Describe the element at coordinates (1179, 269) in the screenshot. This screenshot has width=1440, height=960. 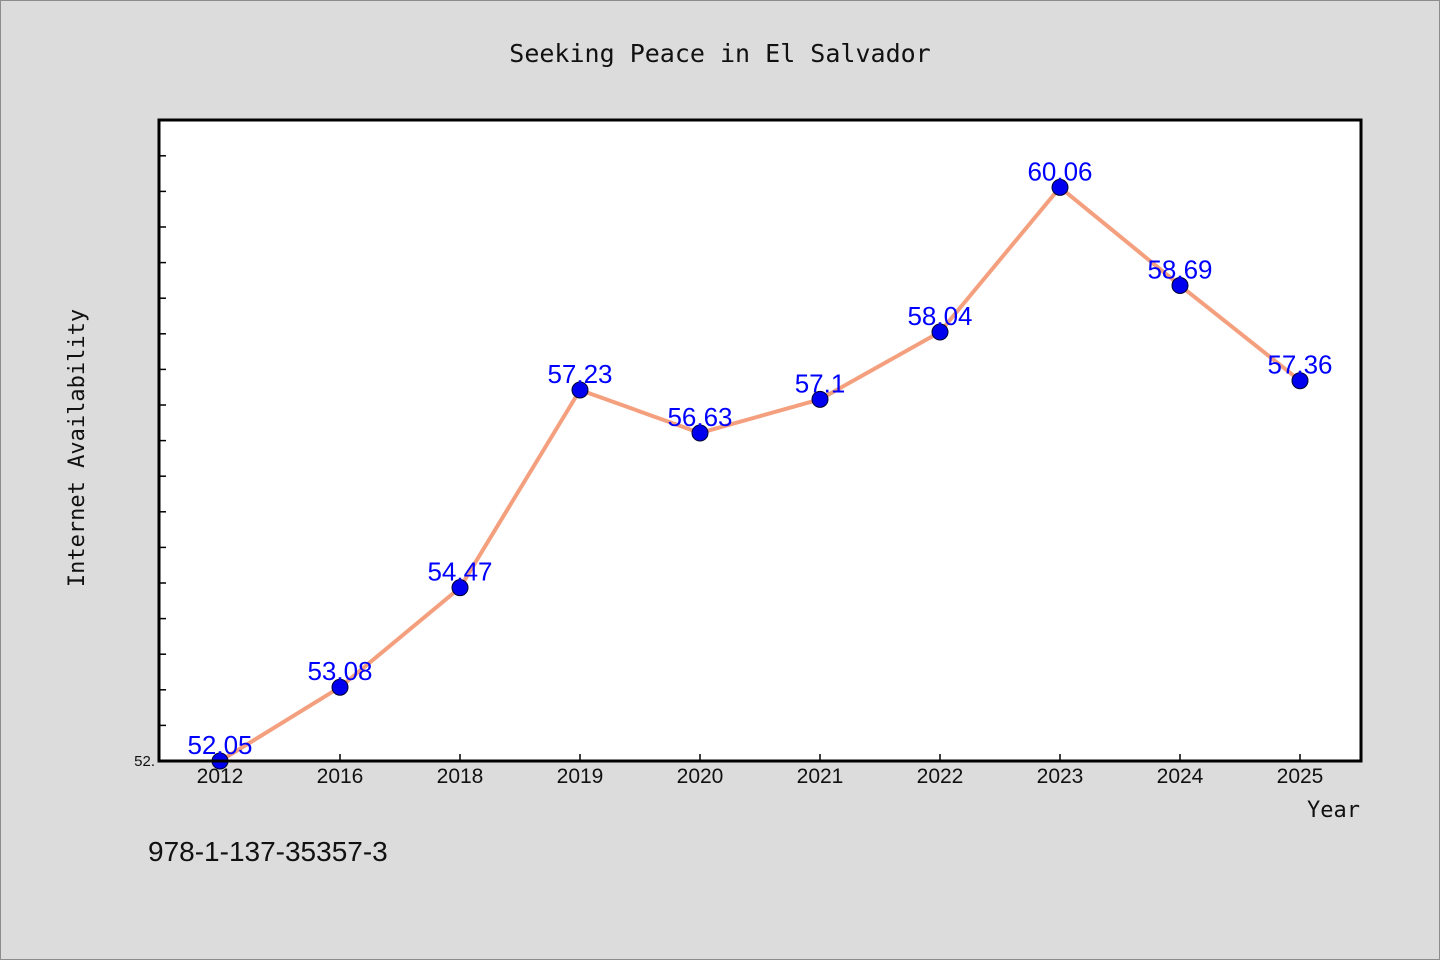
I see `data-label: 58.69` at that location.